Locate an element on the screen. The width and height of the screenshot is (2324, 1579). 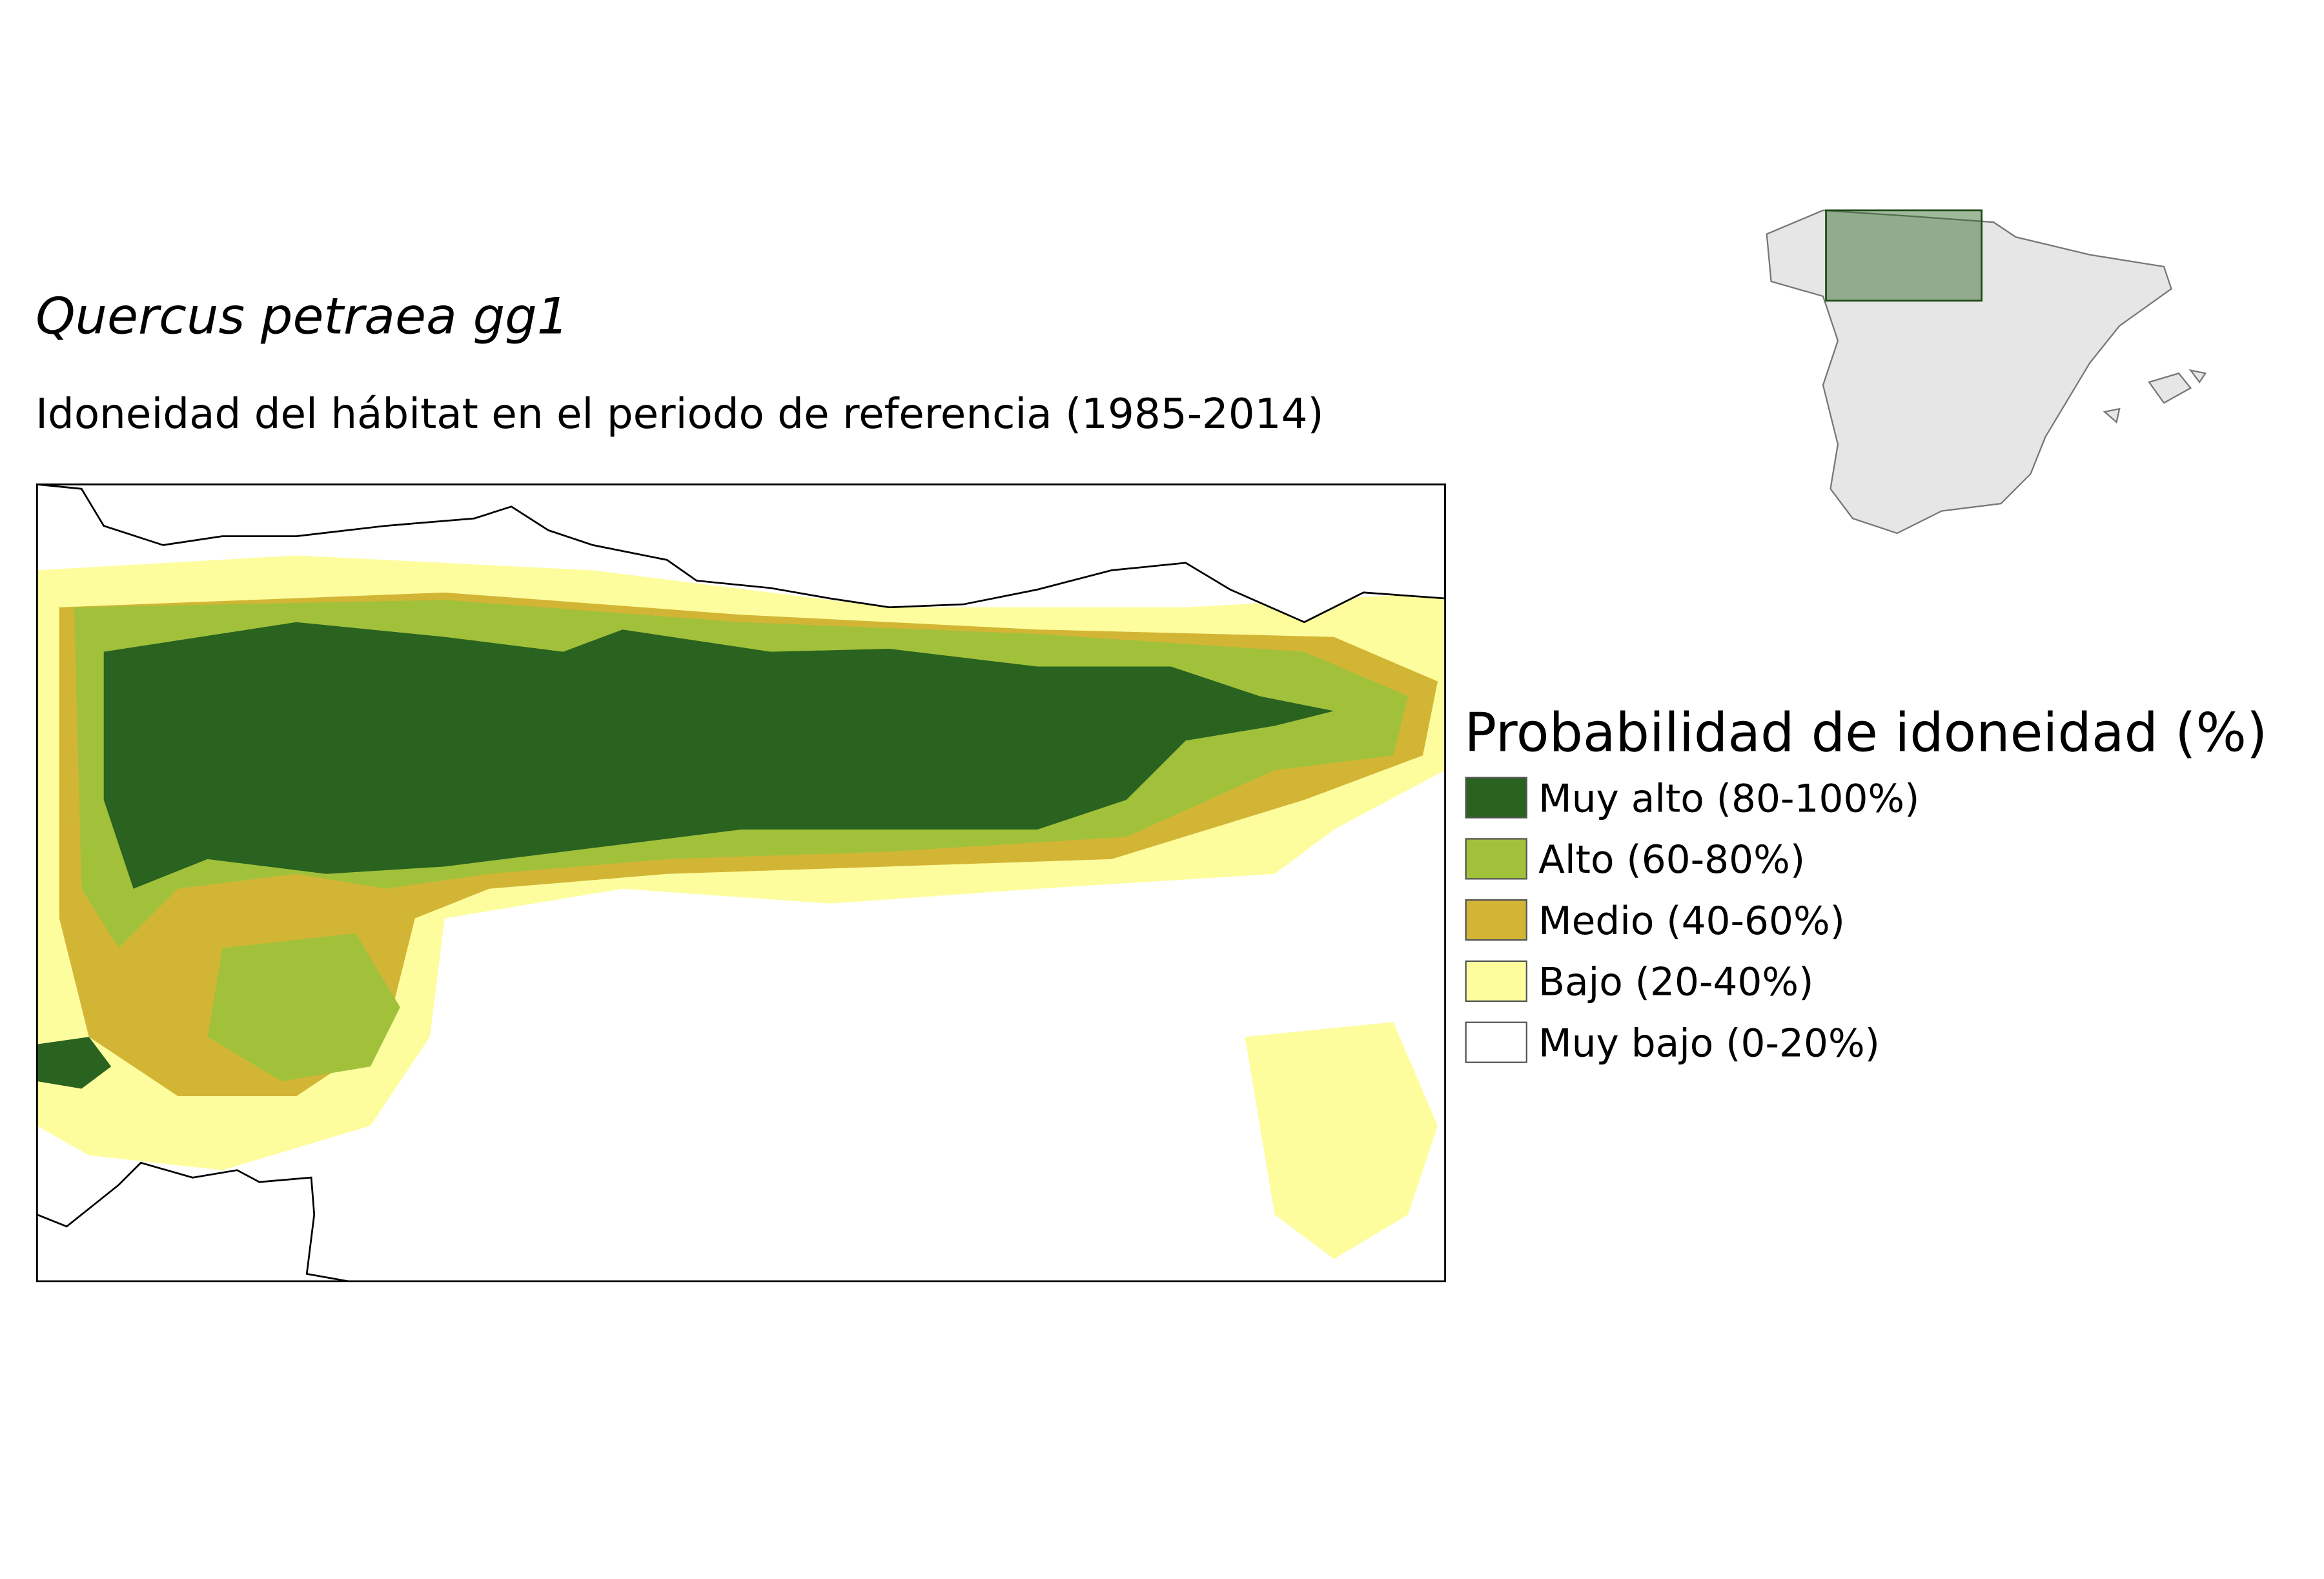
very-high-patch is located at coordinates (74, 1063).